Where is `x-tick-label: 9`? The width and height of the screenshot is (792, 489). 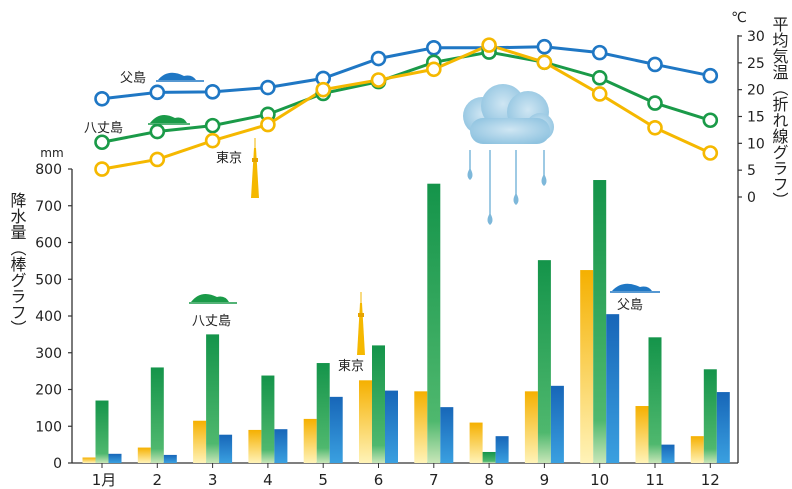 x-tick-label: 9 is located at coordinates (545, 480).